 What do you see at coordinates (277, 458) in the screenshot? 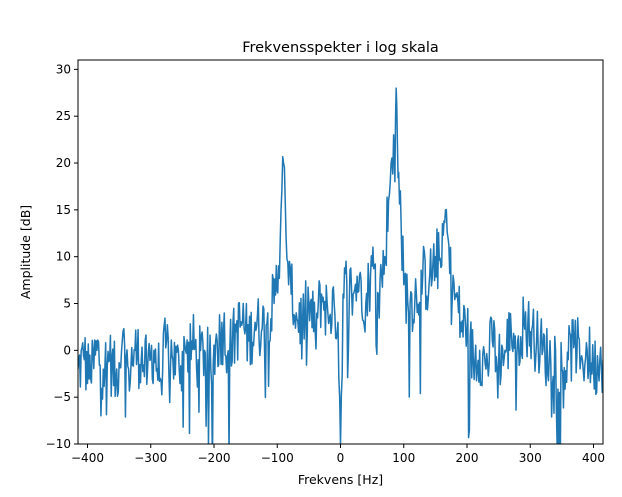
I see `x-tick-label: −100` at bounding box center [277, 458].